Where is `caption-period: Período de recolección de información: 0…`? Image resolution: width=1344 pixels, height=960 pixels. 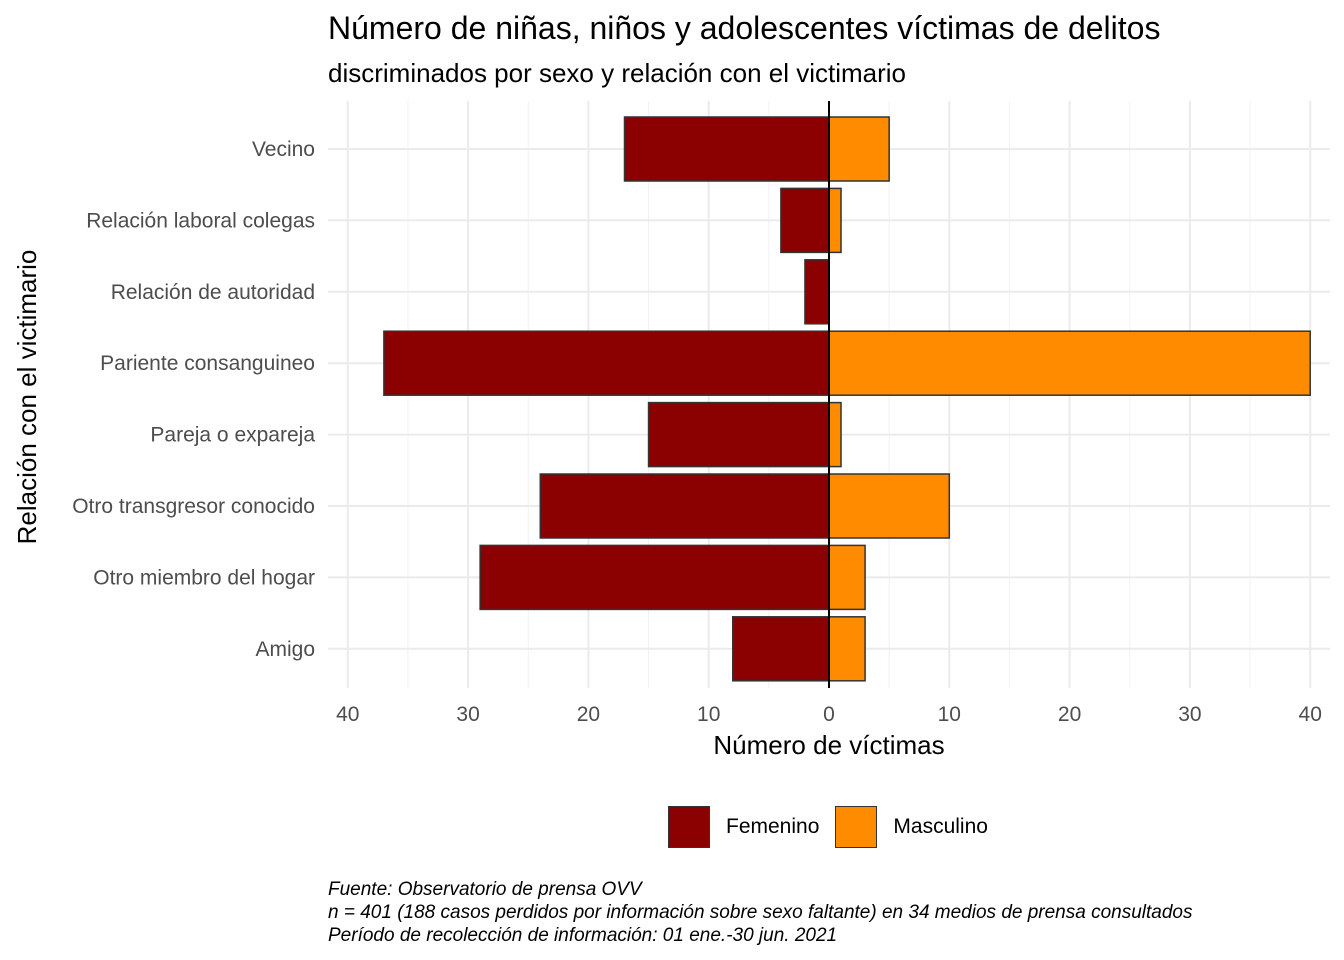
caption-period: Período de recolección de información: 0… is located at coordinates (583, 935).